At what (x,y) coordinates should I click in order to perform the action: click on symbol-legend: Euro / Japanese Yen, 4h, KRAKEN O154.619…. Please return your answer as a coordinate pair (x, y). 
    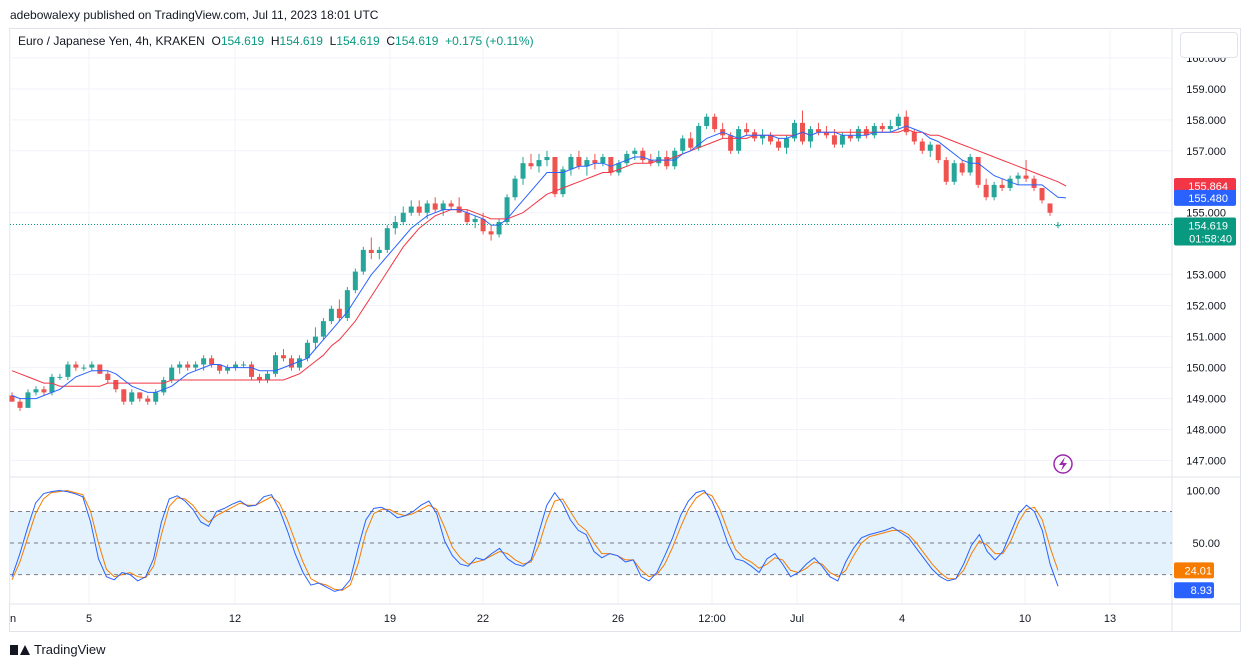
    Looking at the image, I should click on (276, 41).